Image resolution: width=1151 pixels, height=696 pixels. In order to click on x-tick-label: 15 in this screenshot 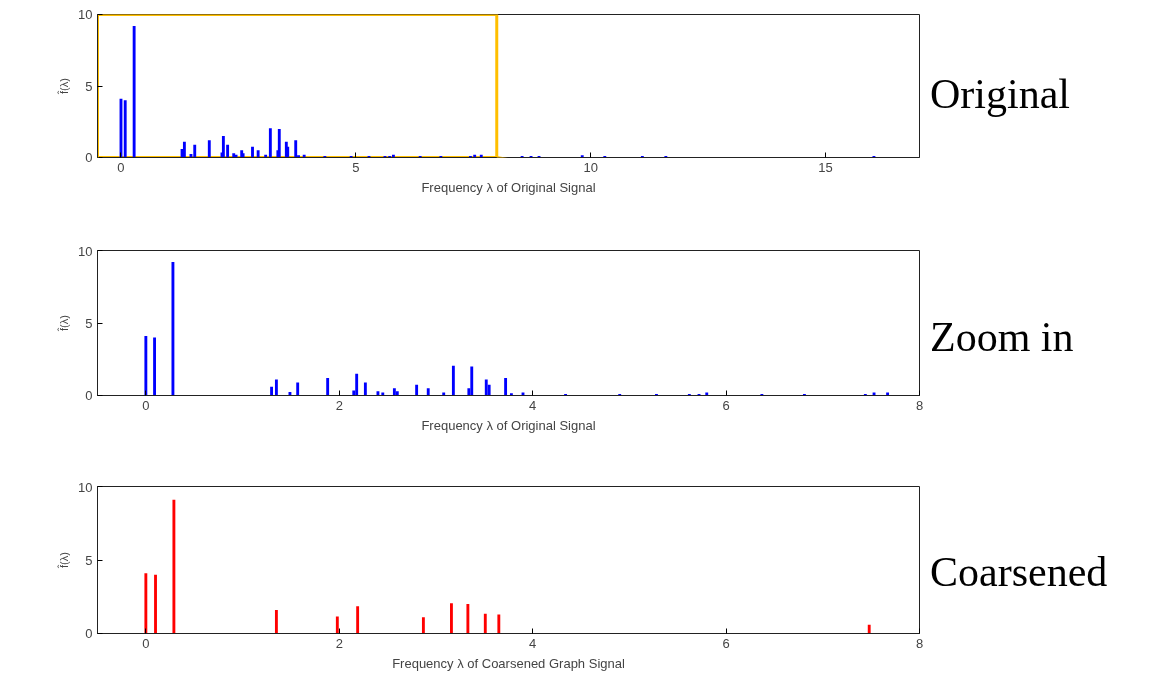, I will do `click(825, 167)`.